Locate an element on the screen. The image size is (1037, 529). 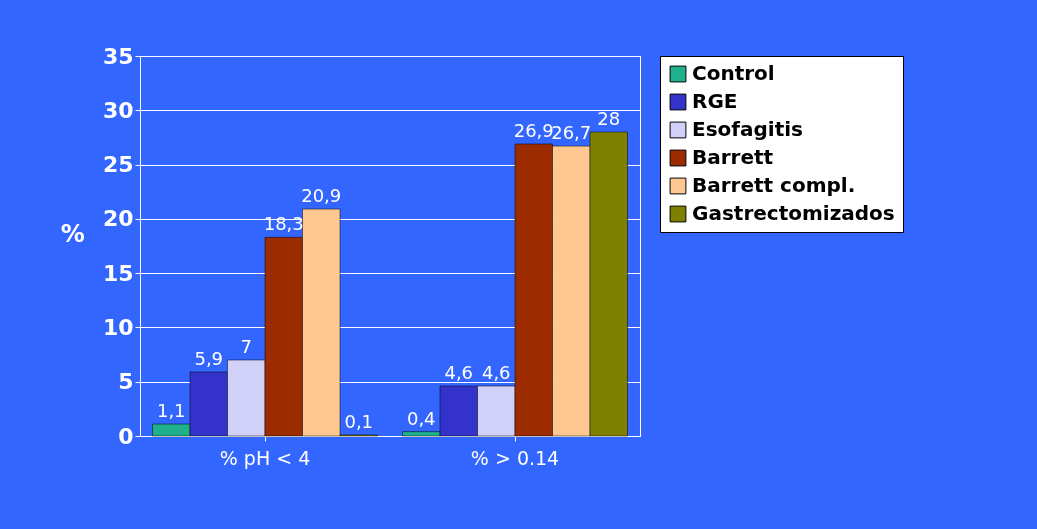
legend-label: Barrett compl. is located at coordinates (774, 185).